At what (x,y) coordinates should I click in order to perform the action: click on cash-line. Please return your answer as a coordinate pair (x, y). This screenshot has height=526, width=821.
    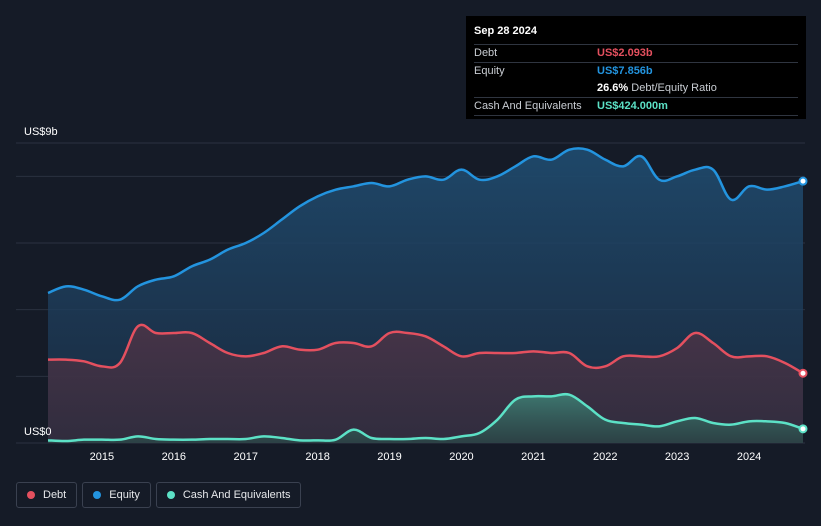
    Looking at the image, I should click on (425, 417).